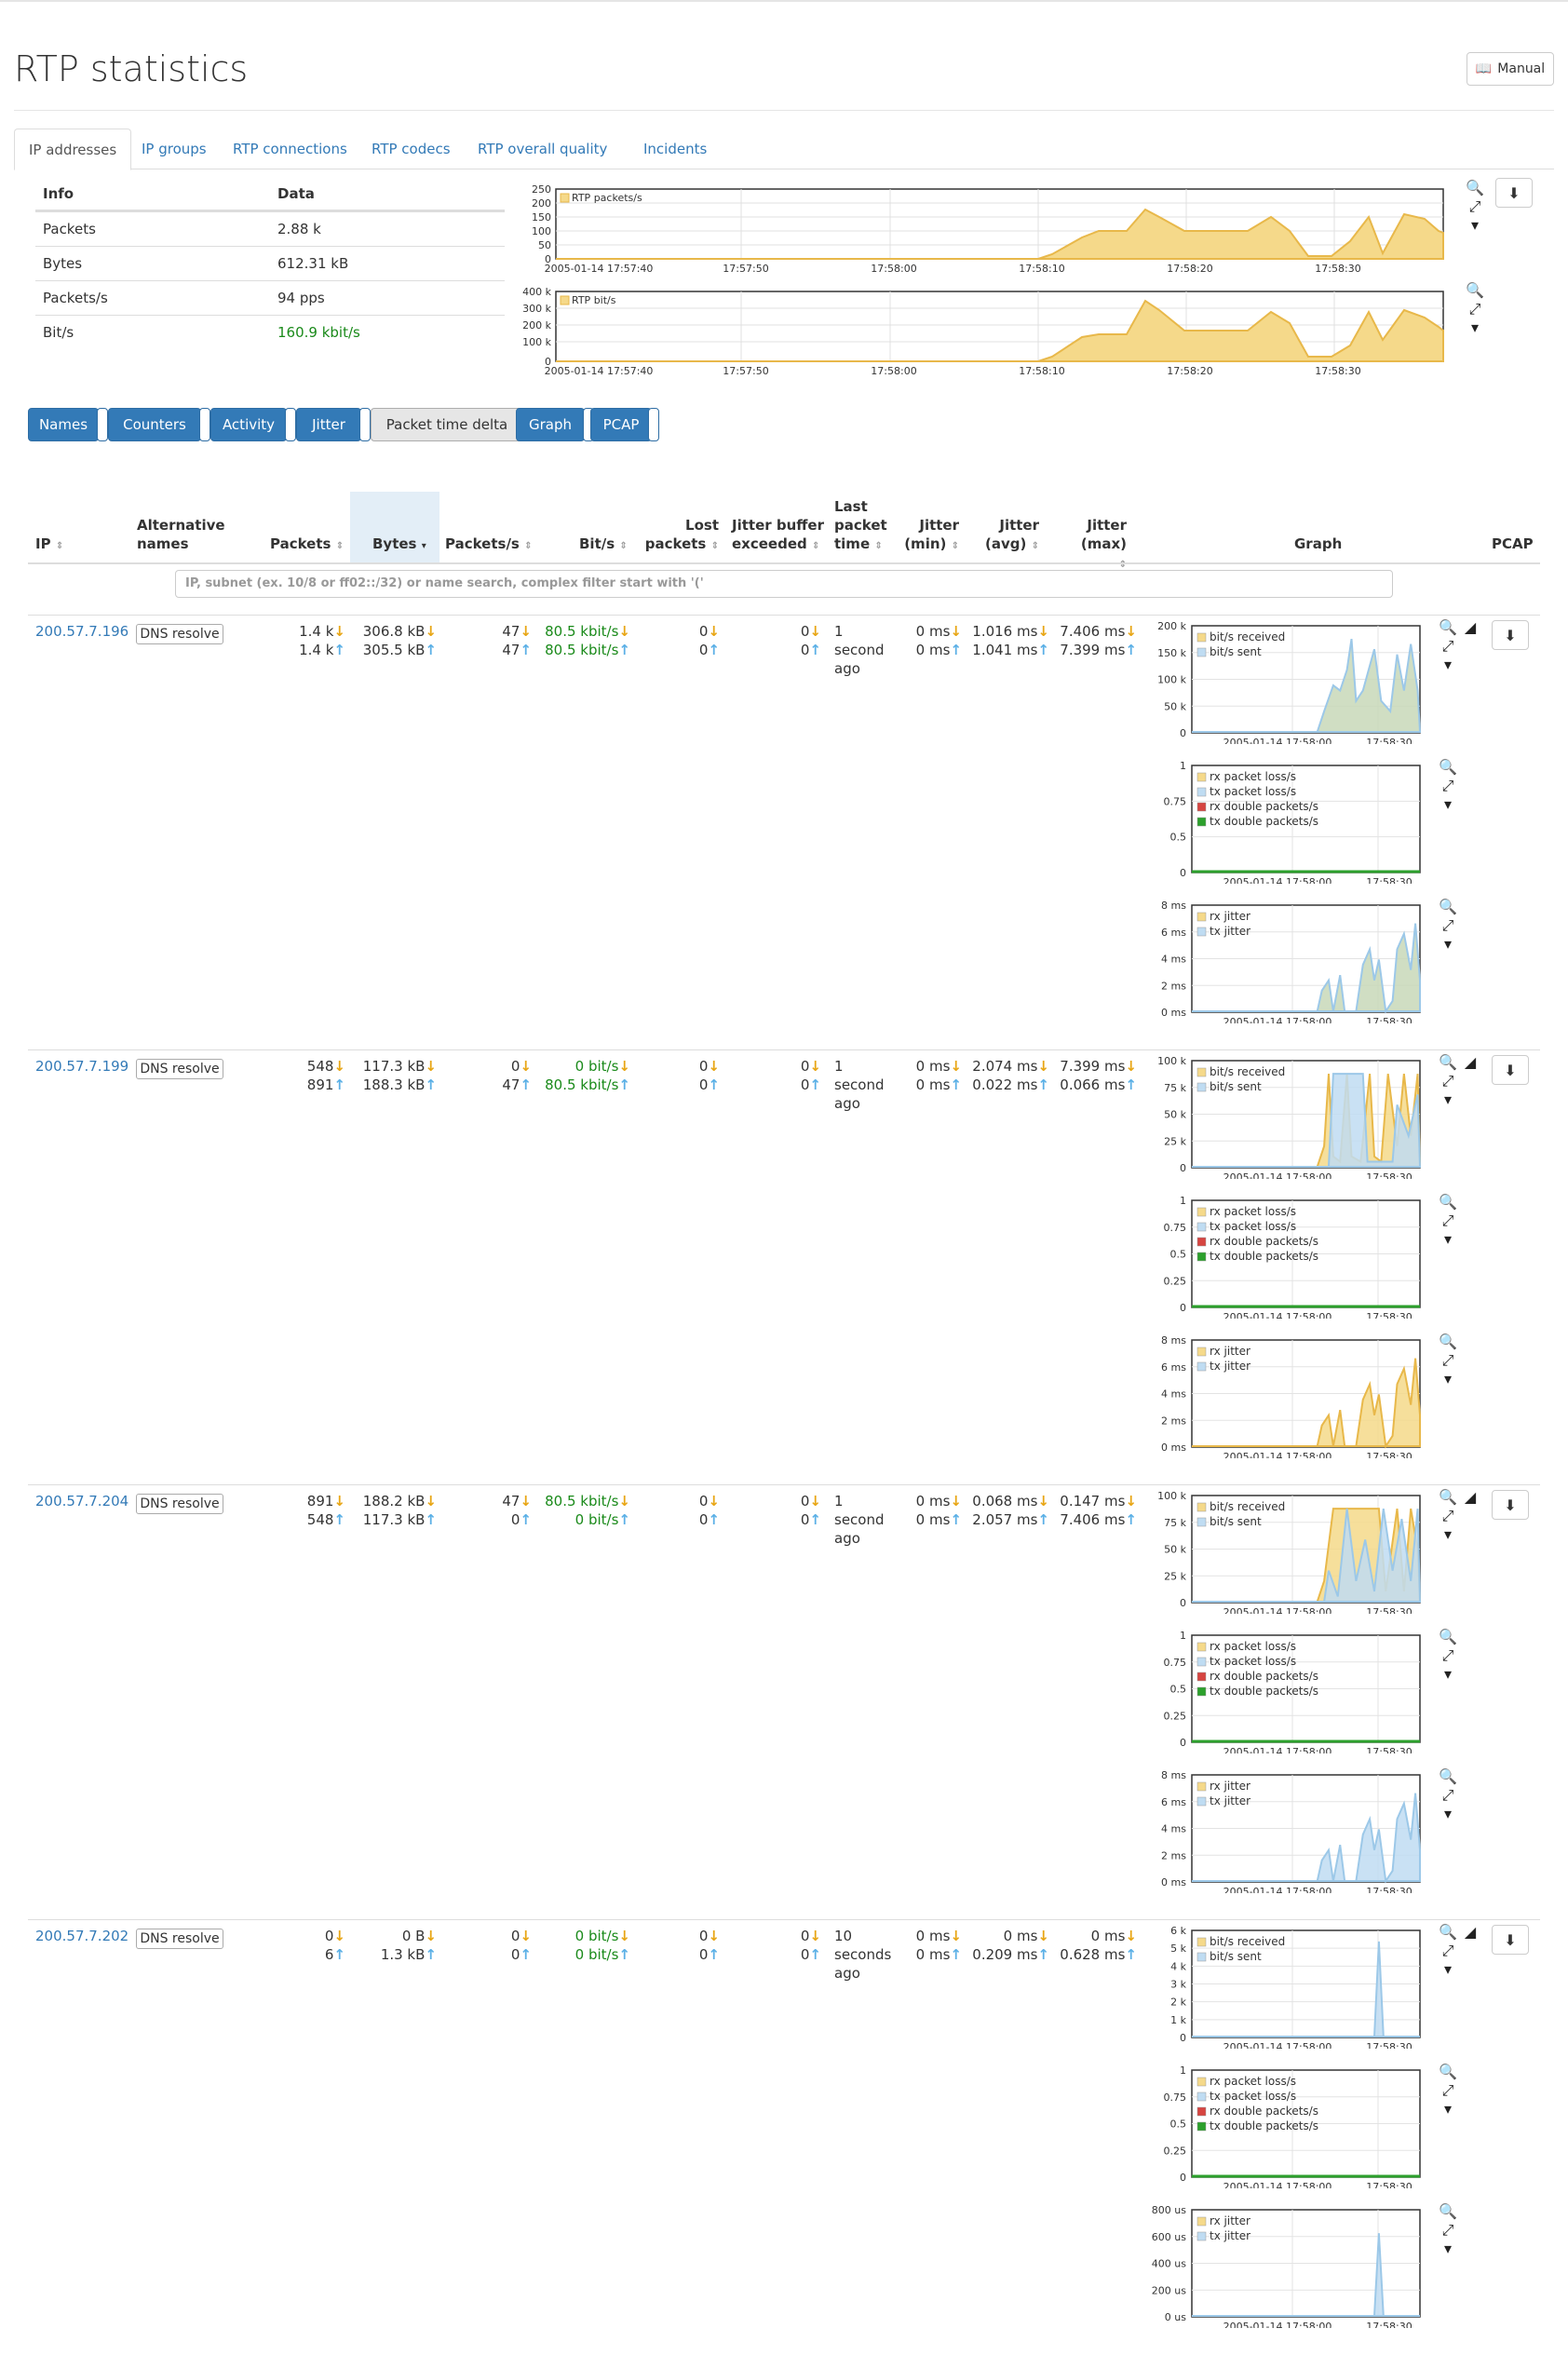 The width and height of the screenshot is (1568, 2369). What do you see at coordinates (82, 1936) in the screenshot?
I see `ip-link: 200.57.7.202` at bounding box center [82, 1936].